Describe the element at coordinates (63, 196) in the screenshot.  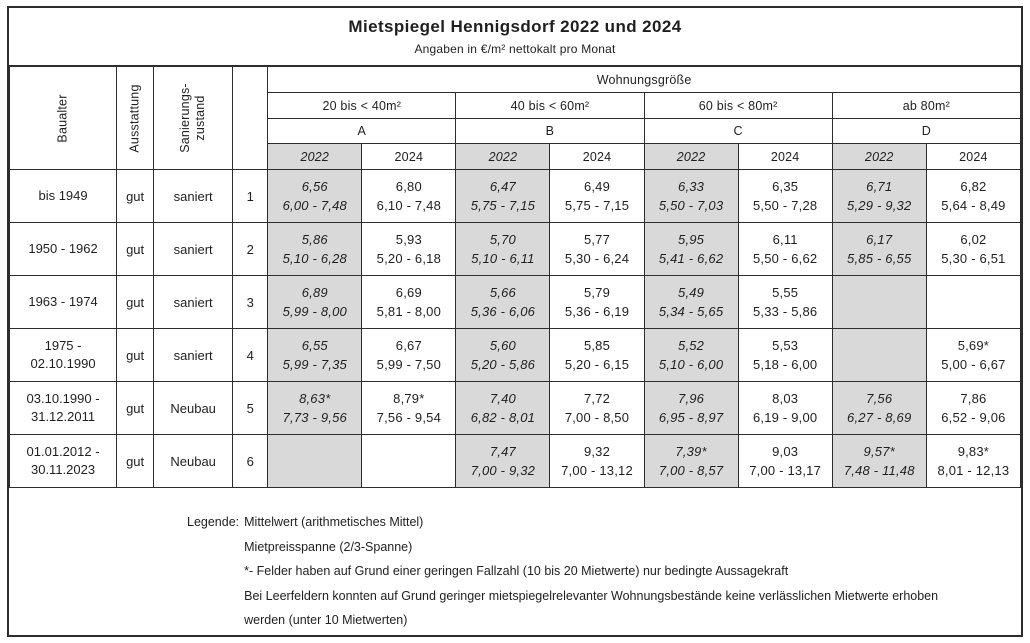
I see `baualter-cell: bis 1949` at that location.